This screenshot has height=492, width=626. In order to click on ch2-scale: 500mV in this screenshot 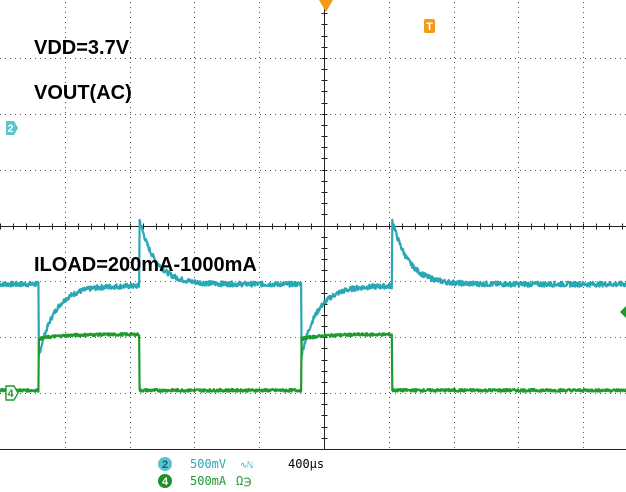, I will do `click(208, 464)`.